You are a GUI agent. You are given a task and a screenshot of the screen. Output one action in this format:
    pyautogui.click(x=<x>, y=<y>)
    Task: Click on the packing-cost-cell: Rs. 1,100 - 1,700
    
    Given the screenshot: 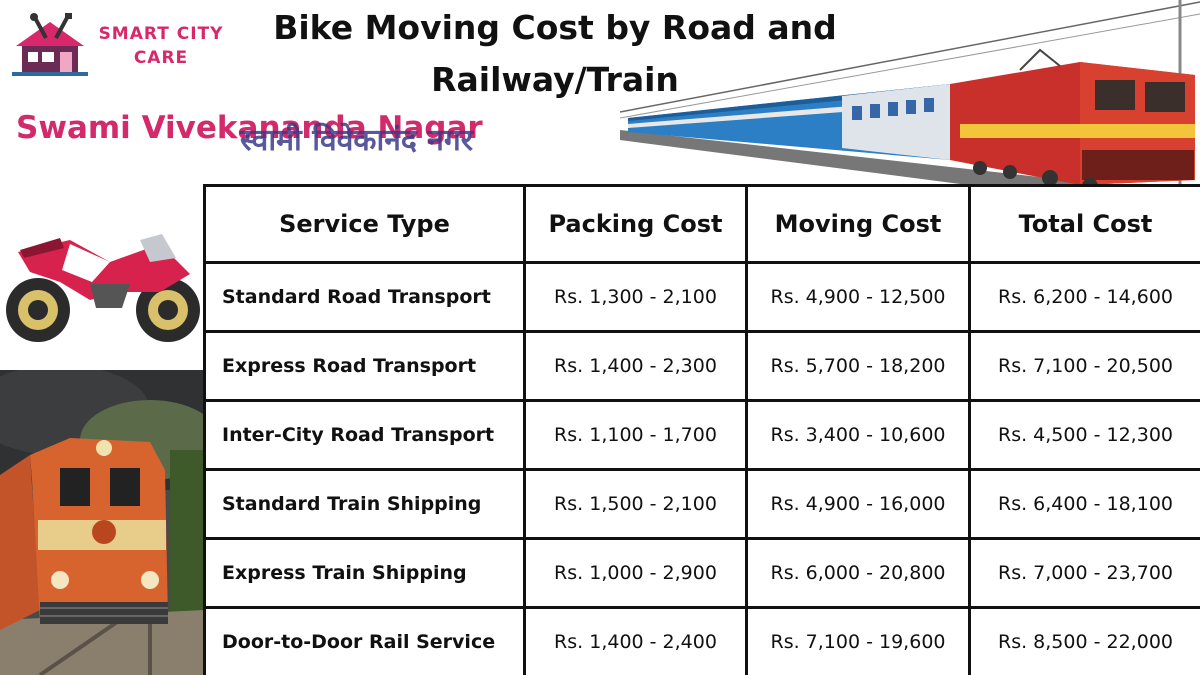 What is the action you would take?
    pyautogui.click(x=635, y=435)
    